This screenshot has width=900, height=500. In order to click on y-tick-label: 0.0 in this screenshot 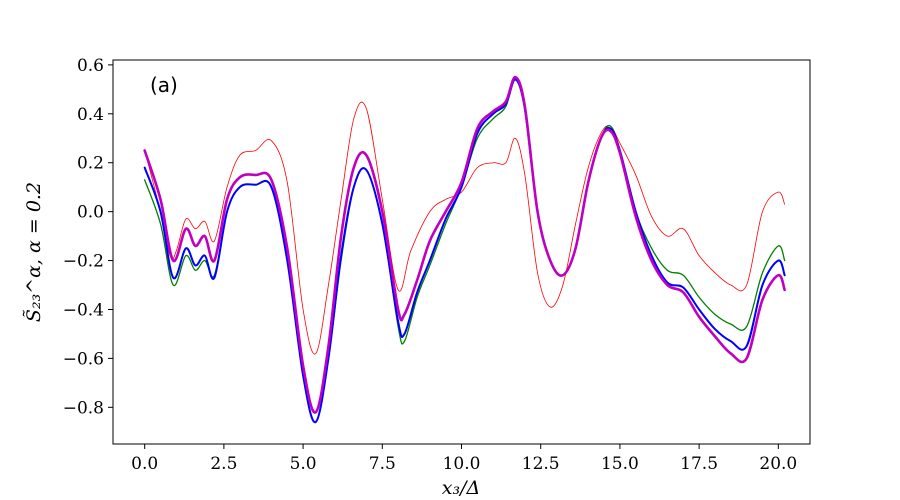, I will do `click(90, 213)`.